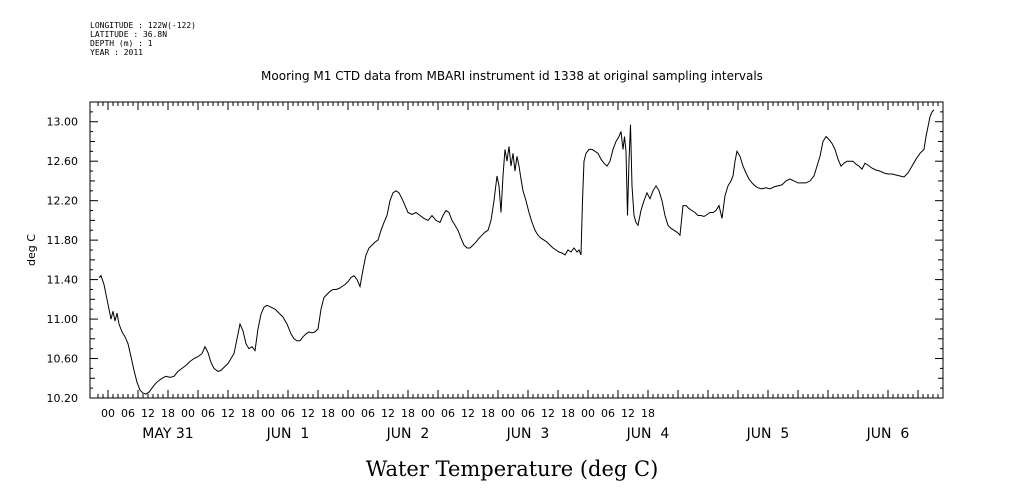 The height and width of the screenshot is (504, 1009). Describe the element at coordinates (63, 280) in the screenshot. I see `y-tick-label: 11.40` at that location.